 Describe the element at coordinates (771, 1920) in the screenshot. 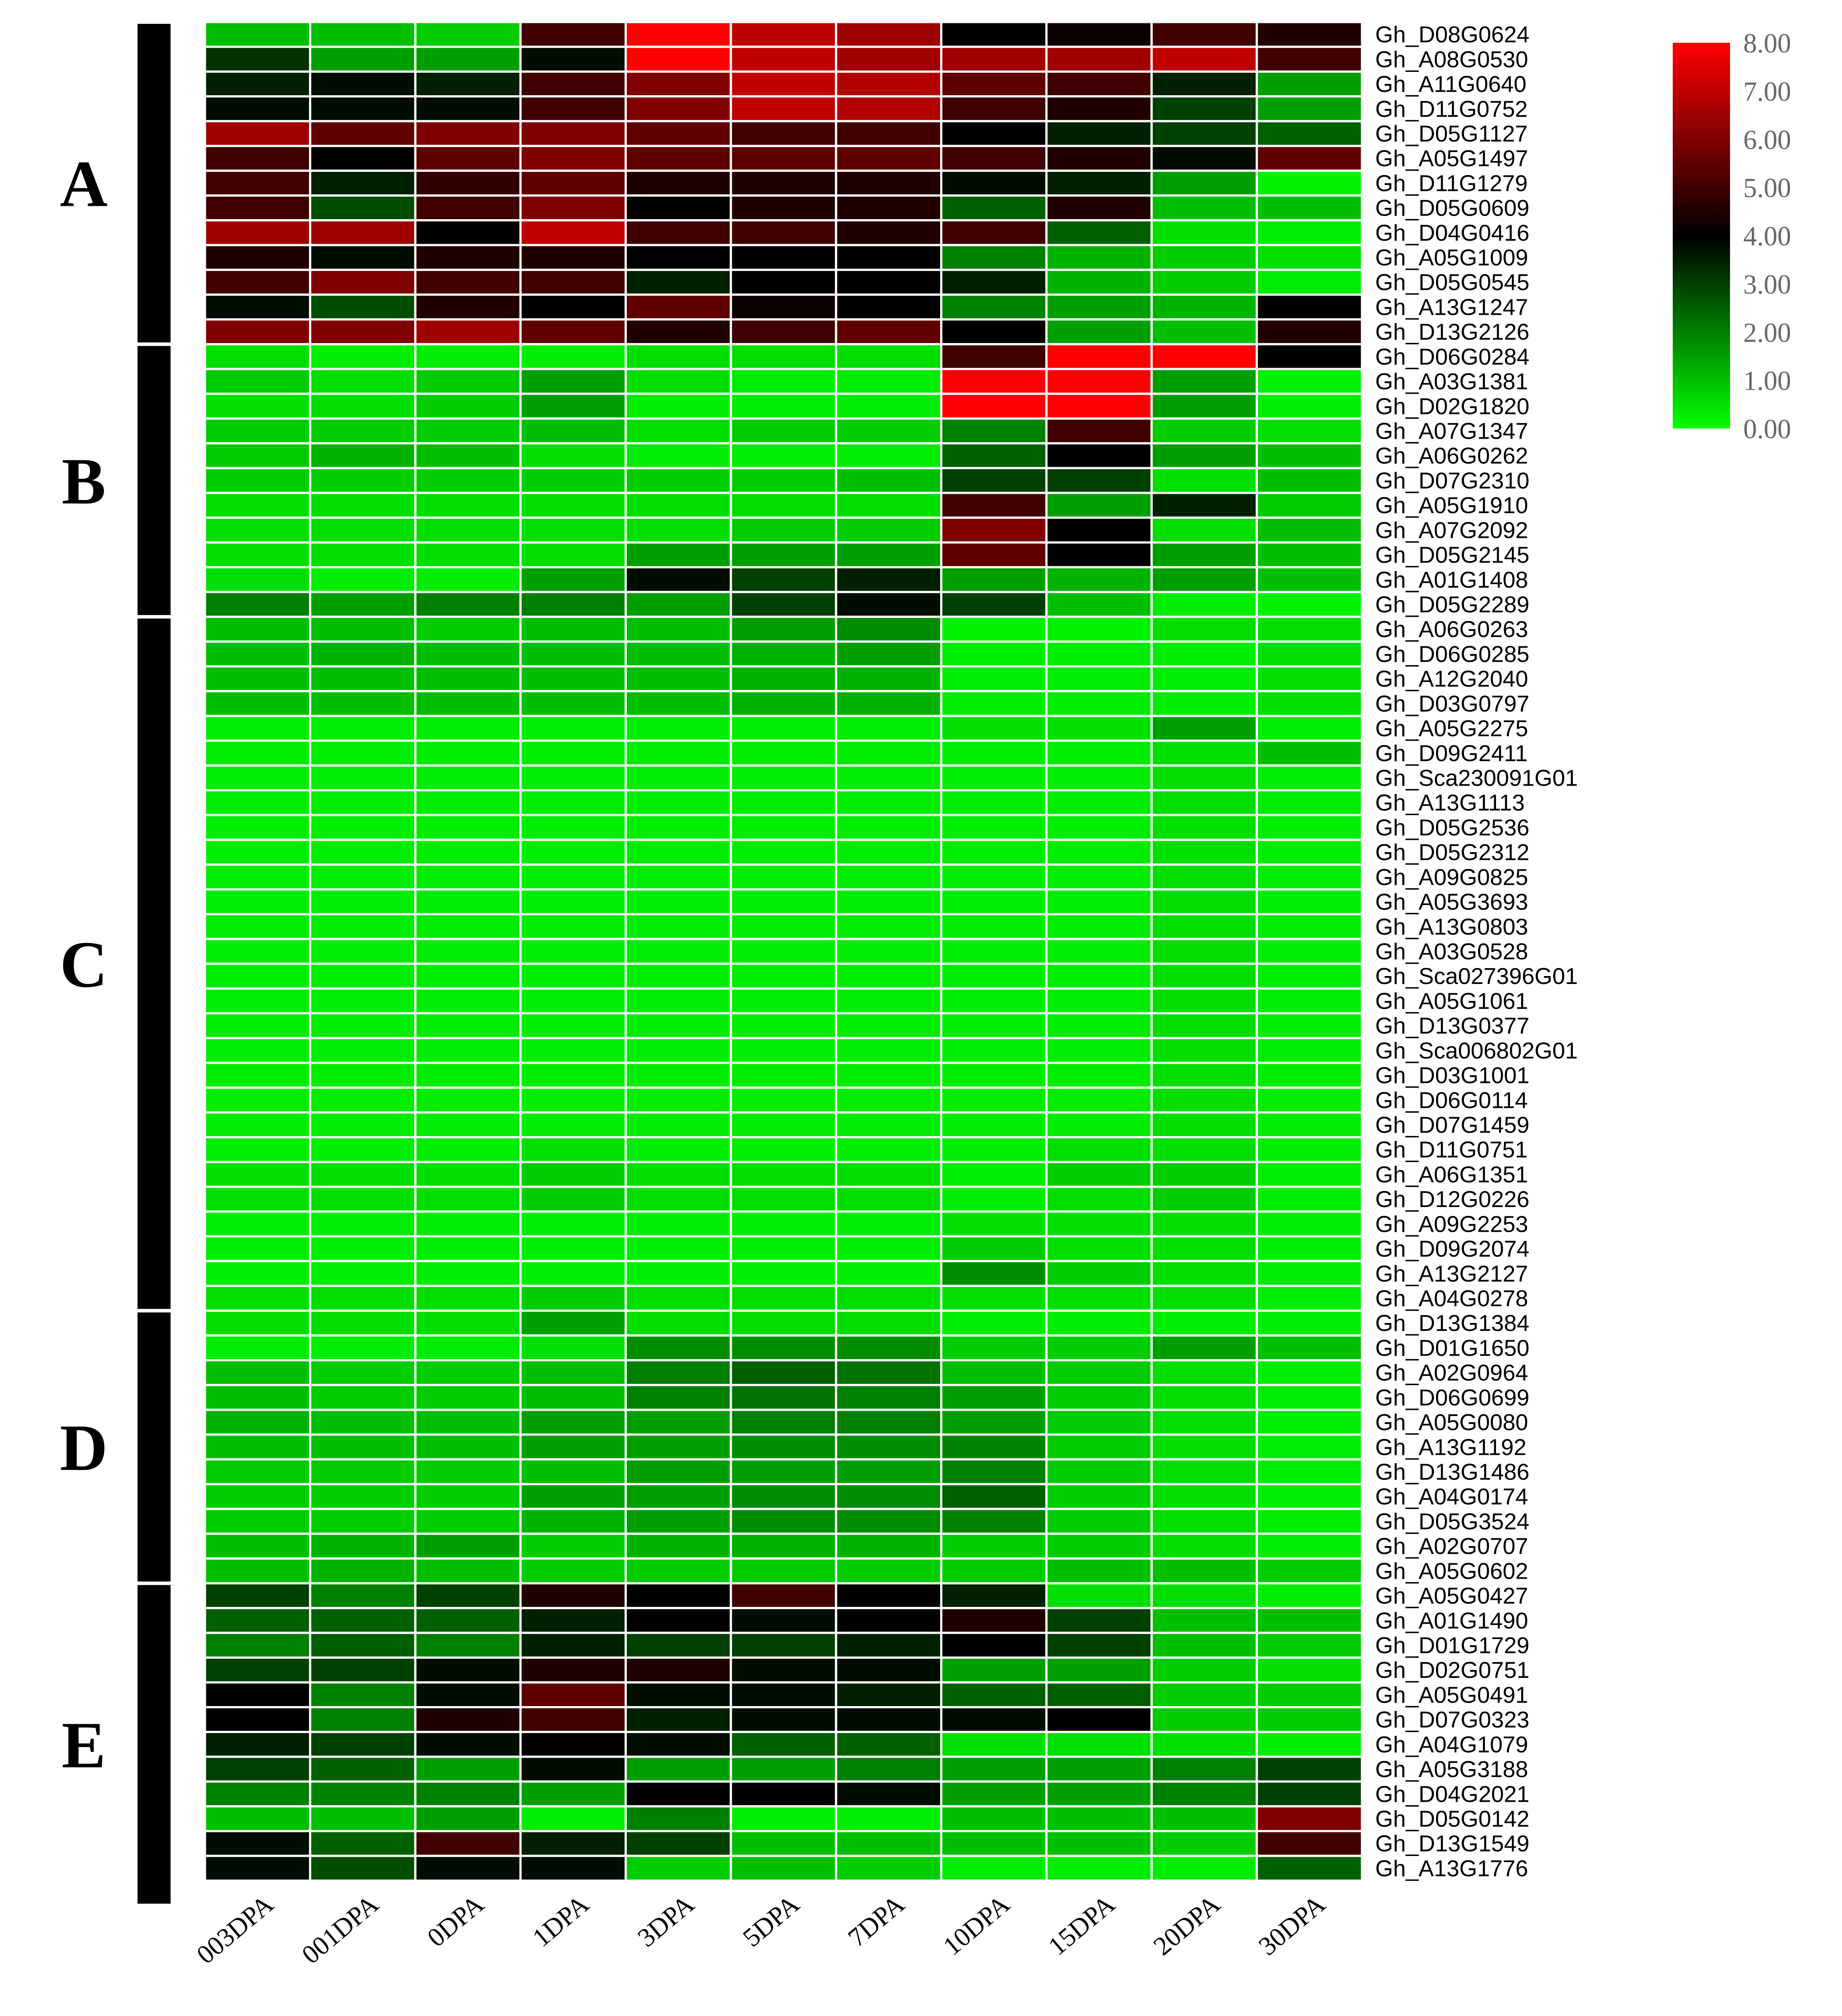

I see `column-label: 5DPA` at that location.